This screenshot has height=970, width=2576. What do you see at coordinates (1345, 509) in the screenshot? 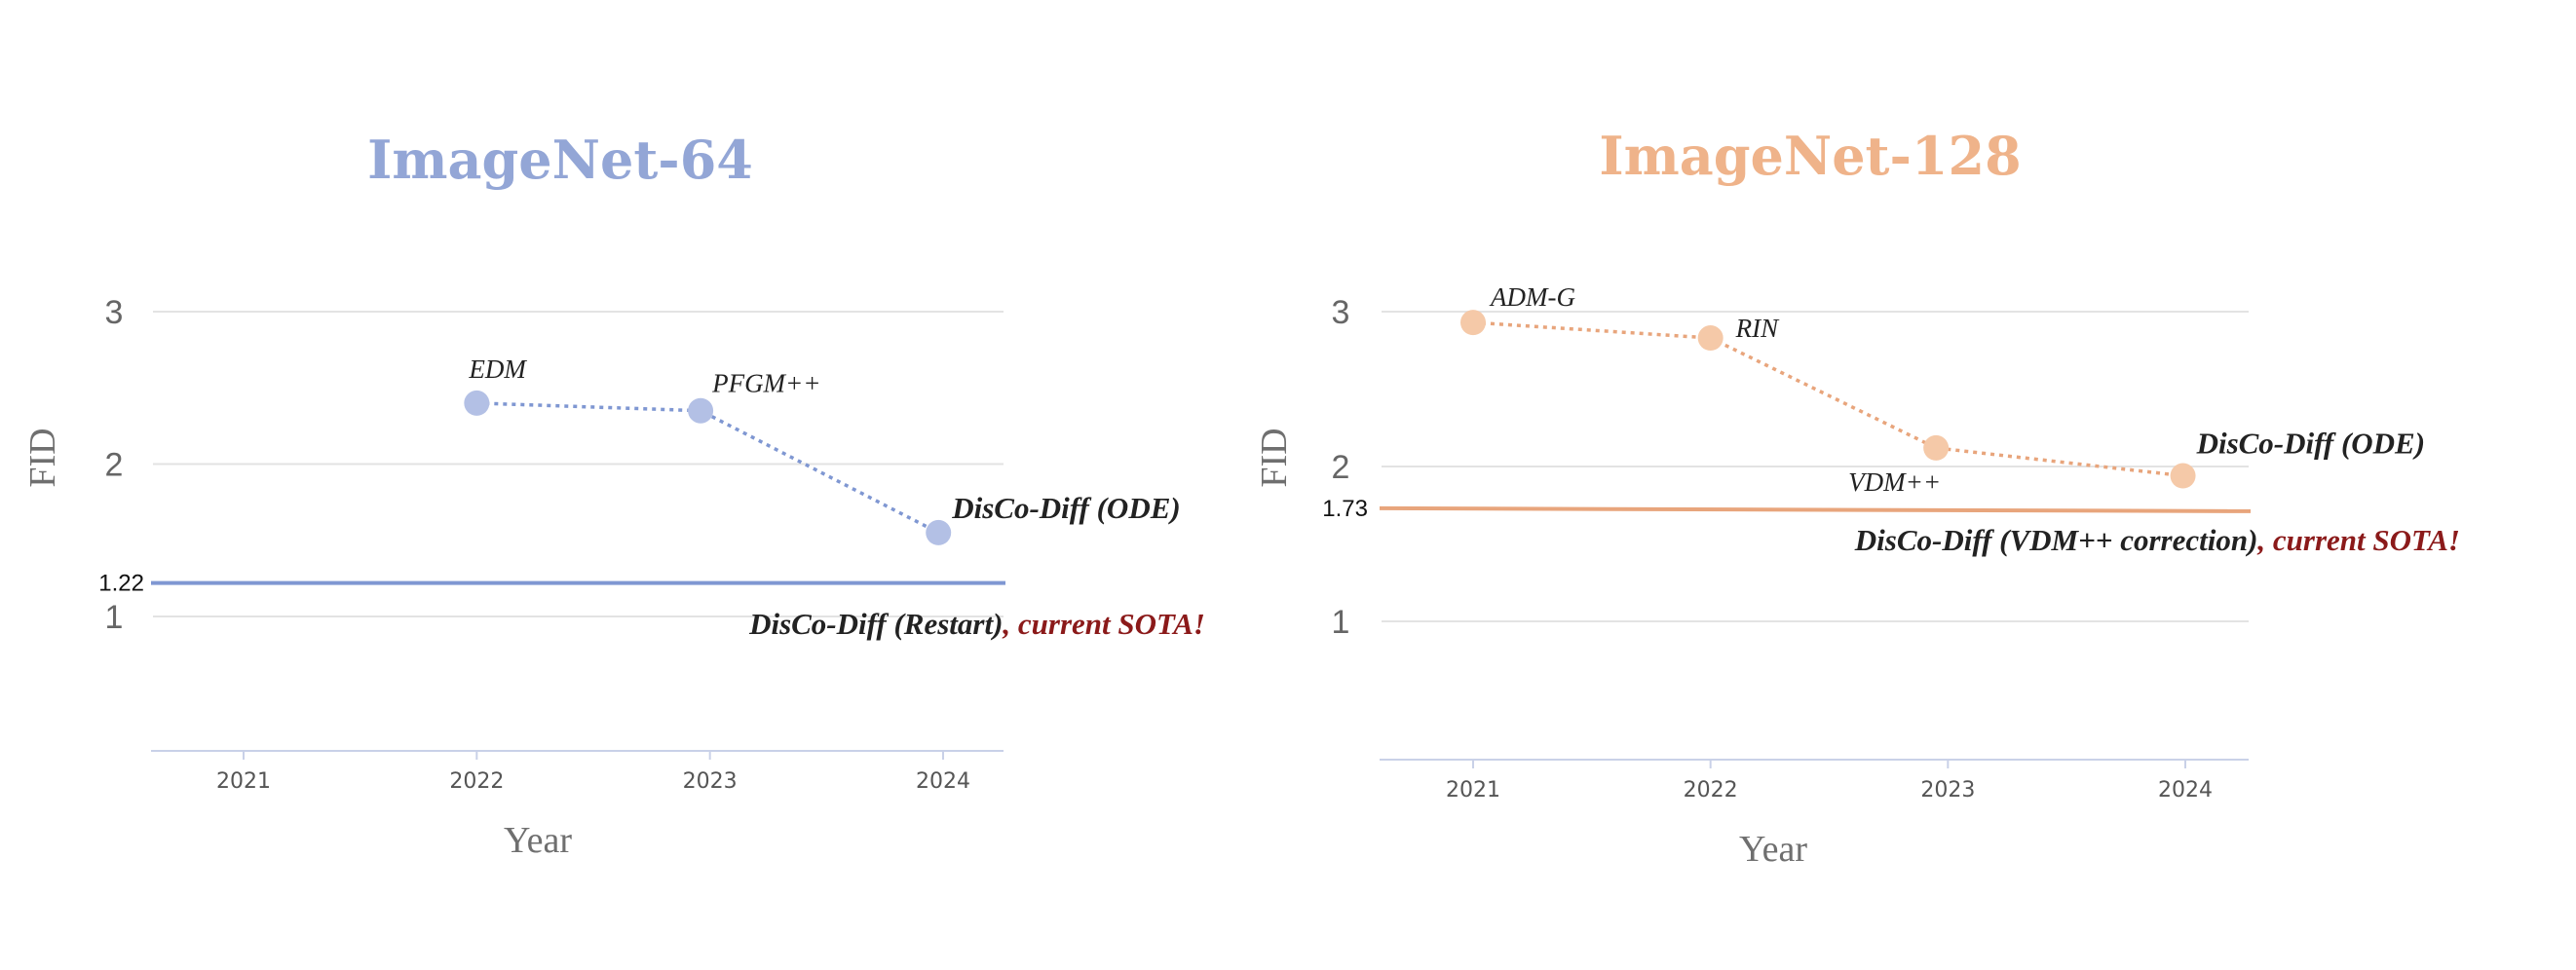
I see `reference-value-label: 1.73` at bounding box center [1345, 509].